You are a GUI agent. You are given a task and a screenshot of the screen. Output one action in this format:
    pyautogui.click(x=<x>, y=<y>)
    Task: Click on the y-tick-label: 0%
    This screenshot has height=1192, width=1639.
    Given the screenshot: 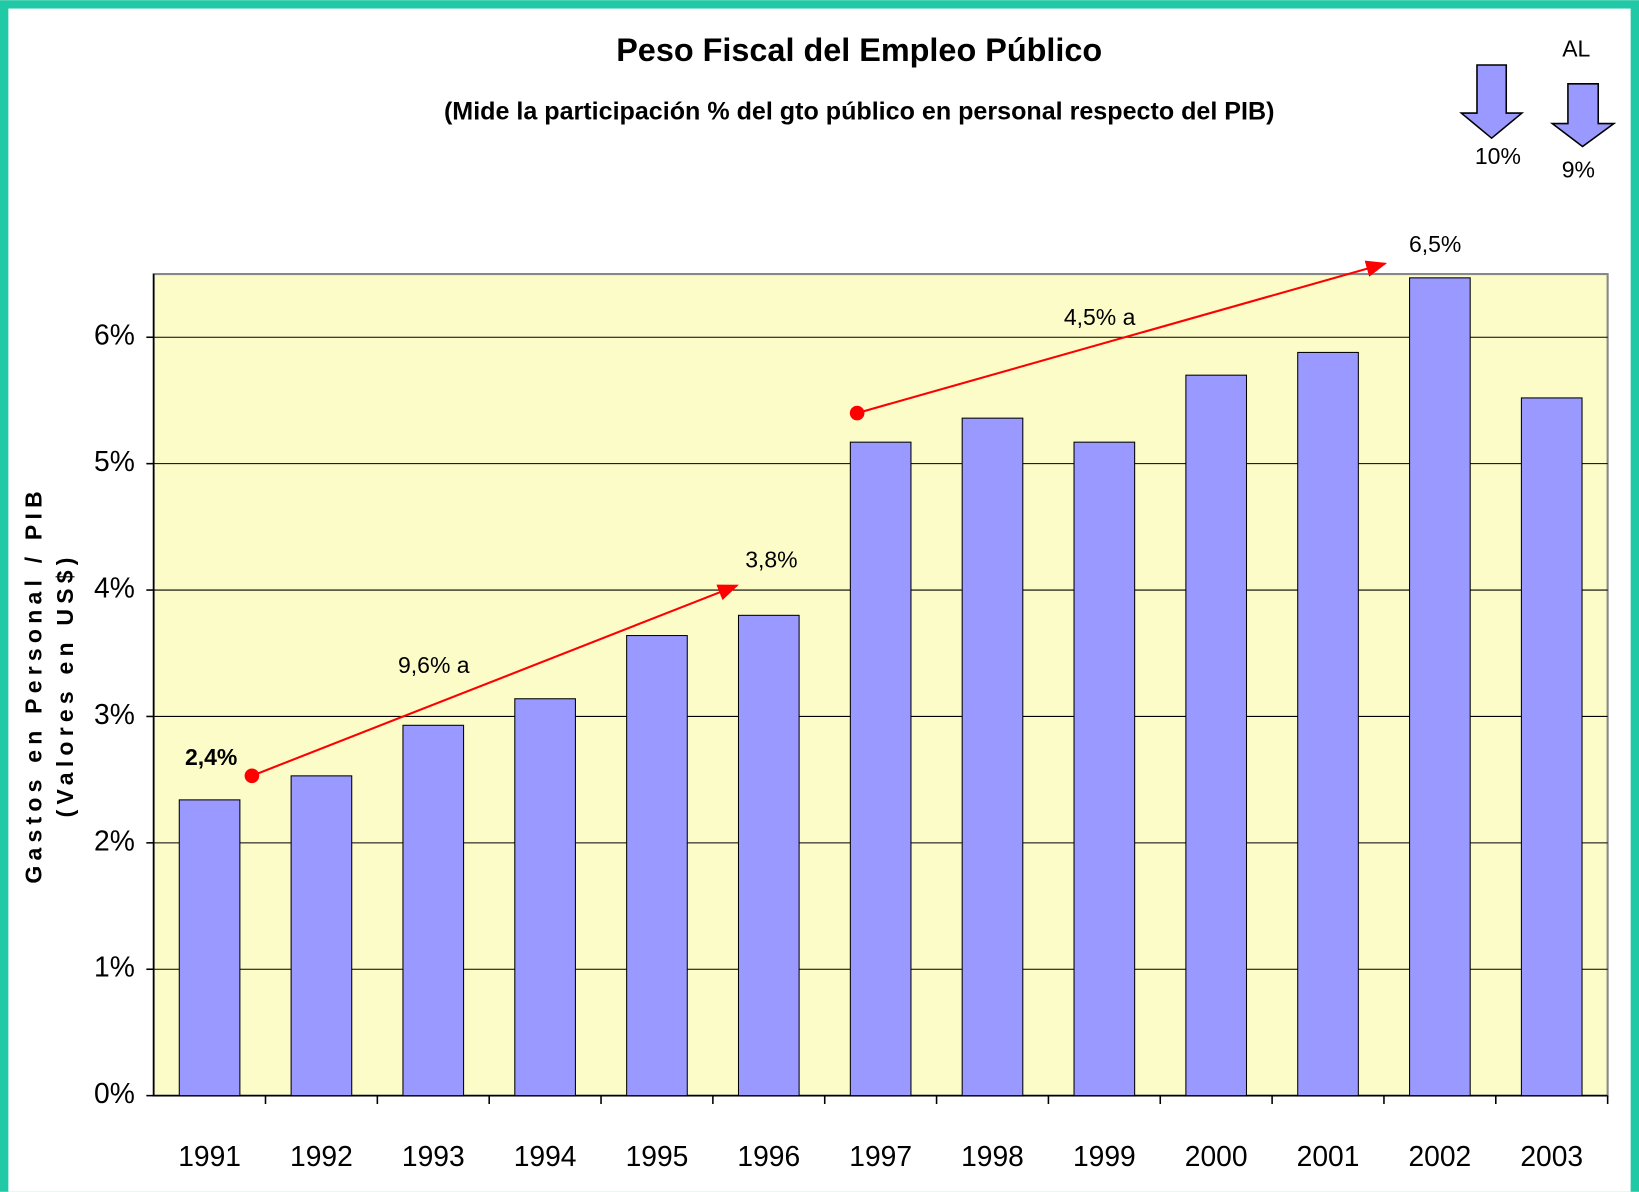 What is the action you would take?
    pyautogui.click(x=114, y=1093)
    